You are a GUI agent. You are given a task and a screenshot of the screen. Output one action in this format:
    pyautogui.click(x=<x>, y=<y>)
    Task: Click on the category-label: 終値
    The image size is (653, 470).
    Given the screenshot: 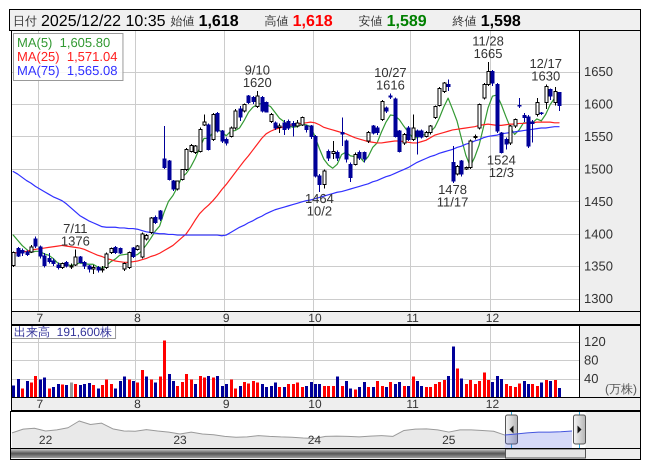 What is the action you would take?
    pyautogui.click(x=464, y=21)
    